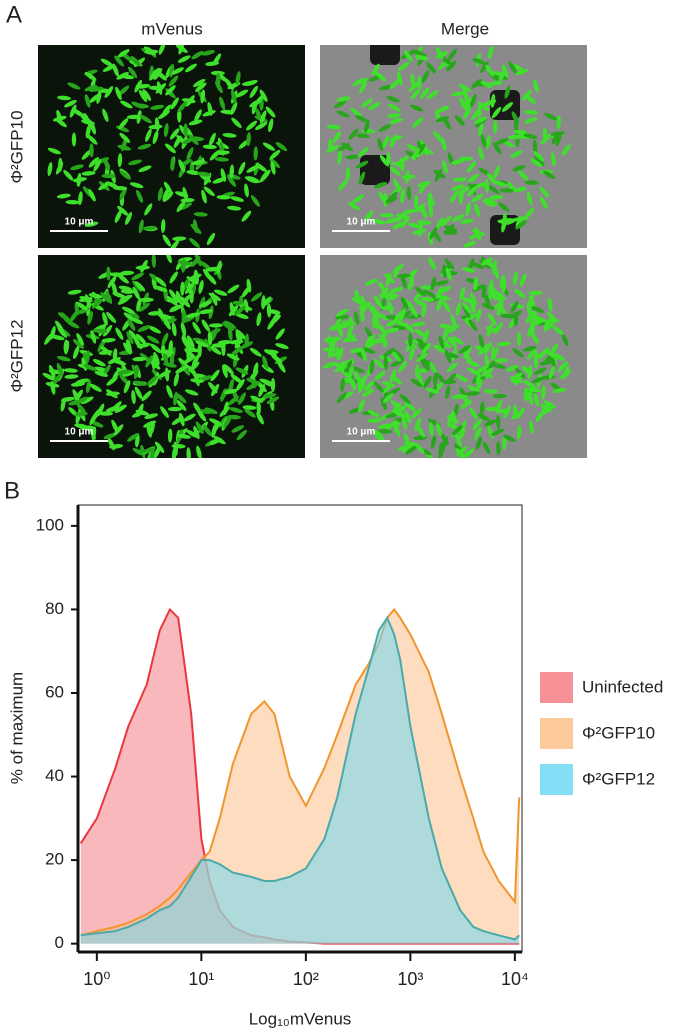 This screenshot has height=1035, width=680. Describe the element at coordinates (16, 146) in the screenshot. I see `row-label: Φ²GFP10` at that location.